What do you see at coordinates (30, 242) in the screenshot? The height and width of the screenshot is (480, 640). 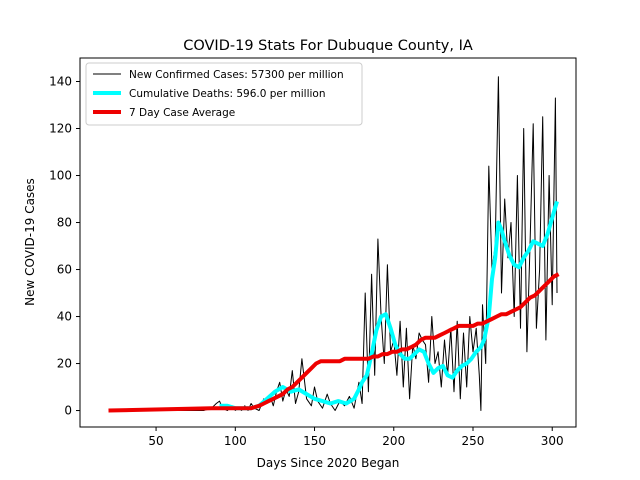 I see `y-axis-label: New COVID-19 Cases` at bounding box center [30, 242].